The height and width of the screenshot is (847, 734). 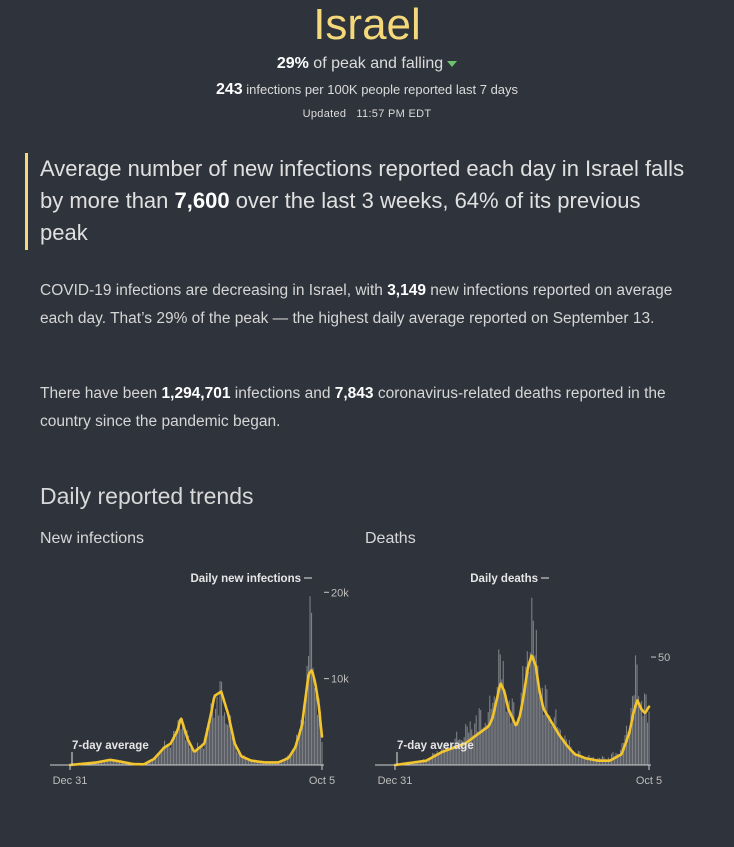 What do you see at coordinates (390, 538) in the screenshot?
I see `deaths-chart-title: Deaths` at bounding box center [390, 538].